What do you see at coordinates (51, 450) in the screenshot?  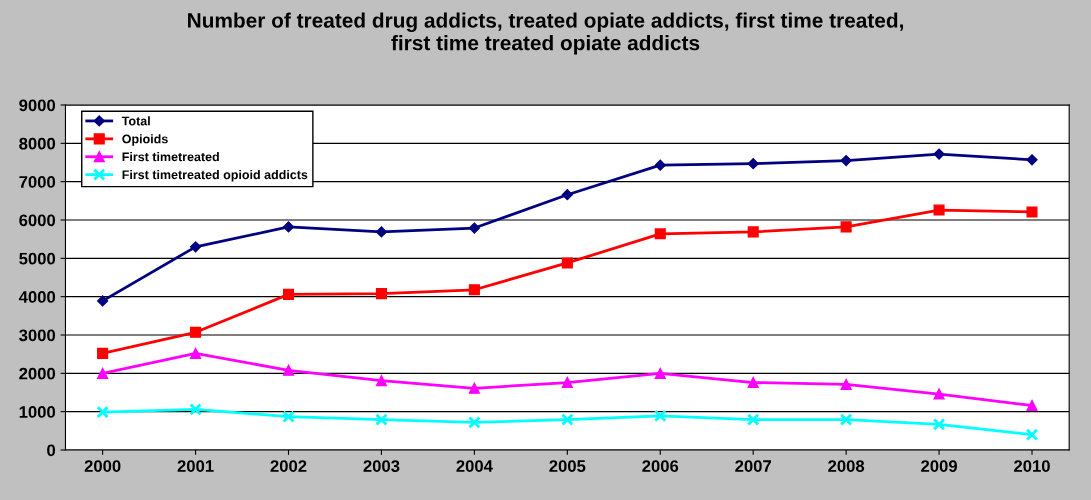 I see `y-tick-label: 0` at bounding box center [51, 450].